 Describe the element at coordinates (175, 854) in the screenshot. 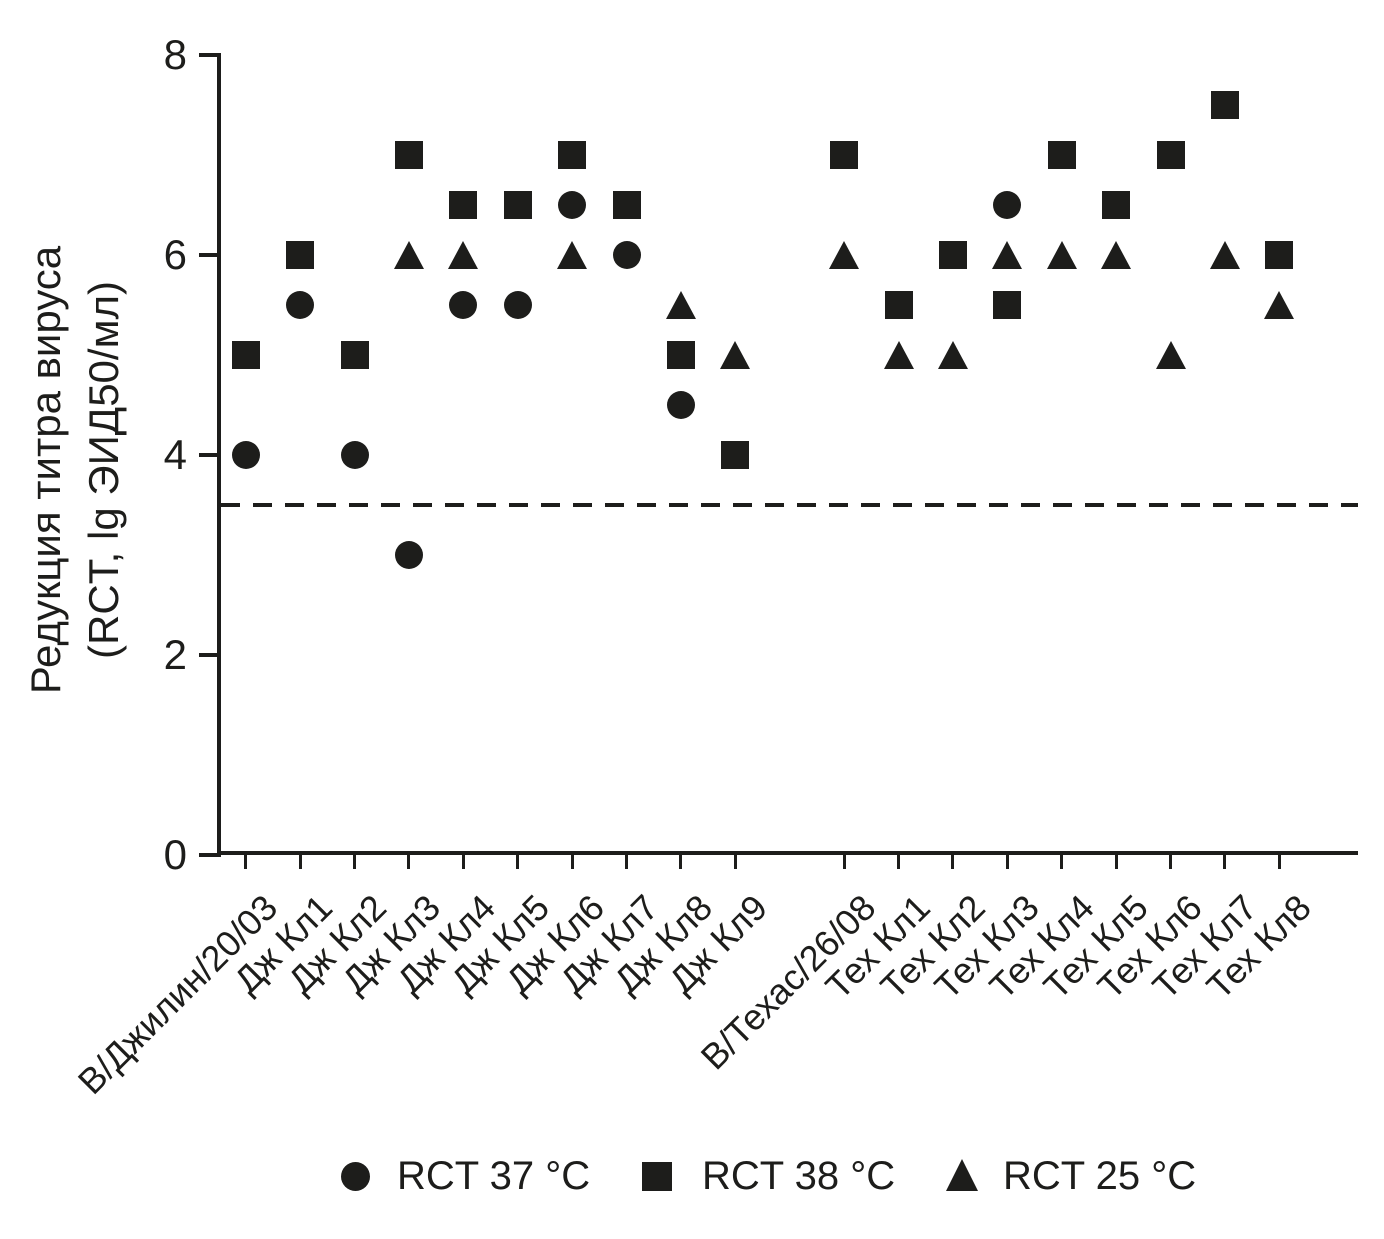

I see `y-tick-label: 0` at that location.